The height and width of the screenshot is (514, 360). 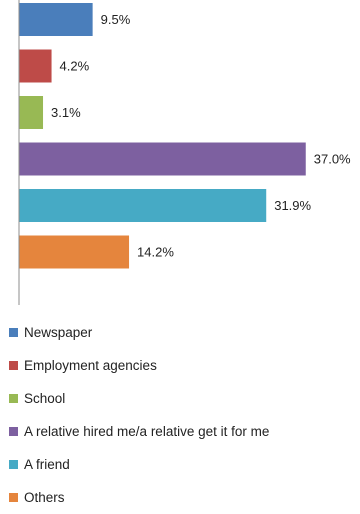 What do you see at coordinates (155, 252) in the screenshot?
I see `data-label-5: 14.2%` at bounding box center [155, 252].